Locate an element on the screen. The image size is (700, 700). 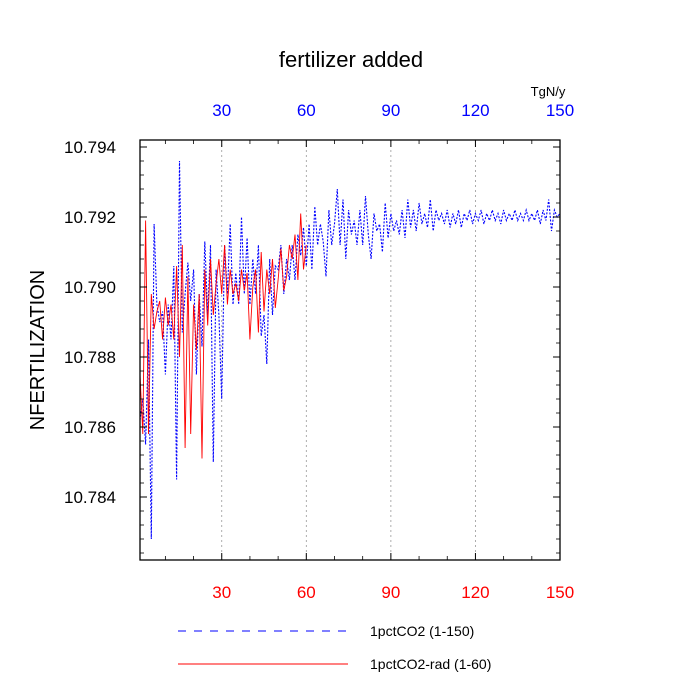
x-tick-label-bottom: 150 is located at coordinates (560, 592).